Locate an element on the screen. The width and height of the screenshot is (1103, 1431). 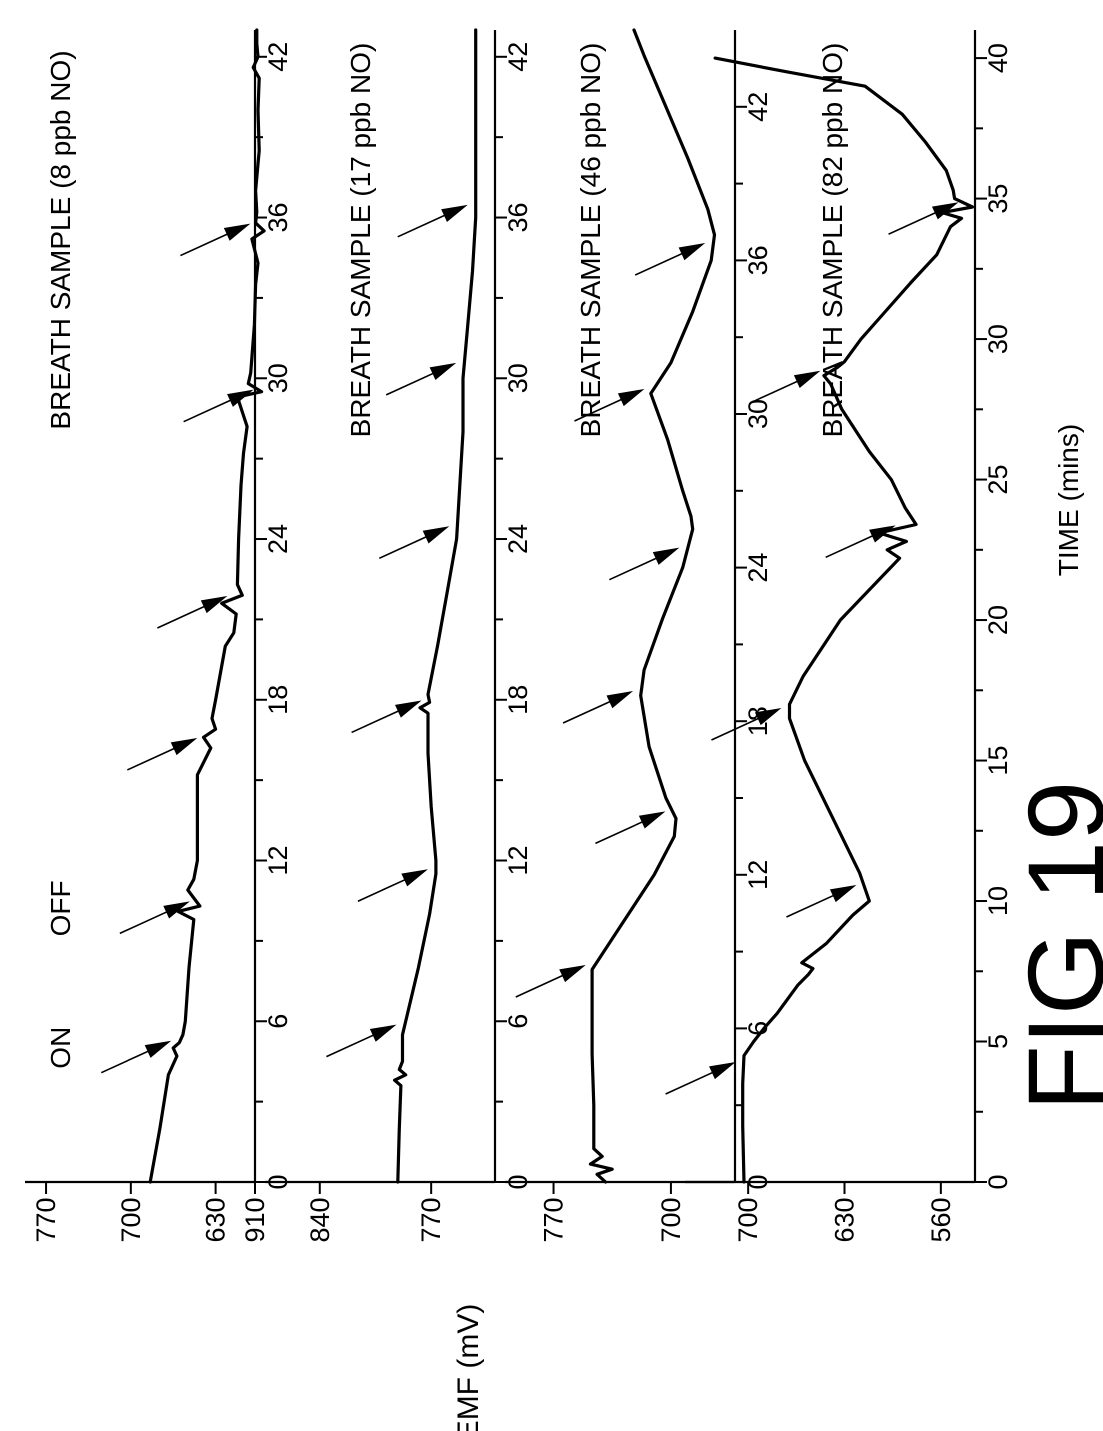
panel-title: BREATH SAMPLE (82 ppb NO) is located at coordinates (832, 240).